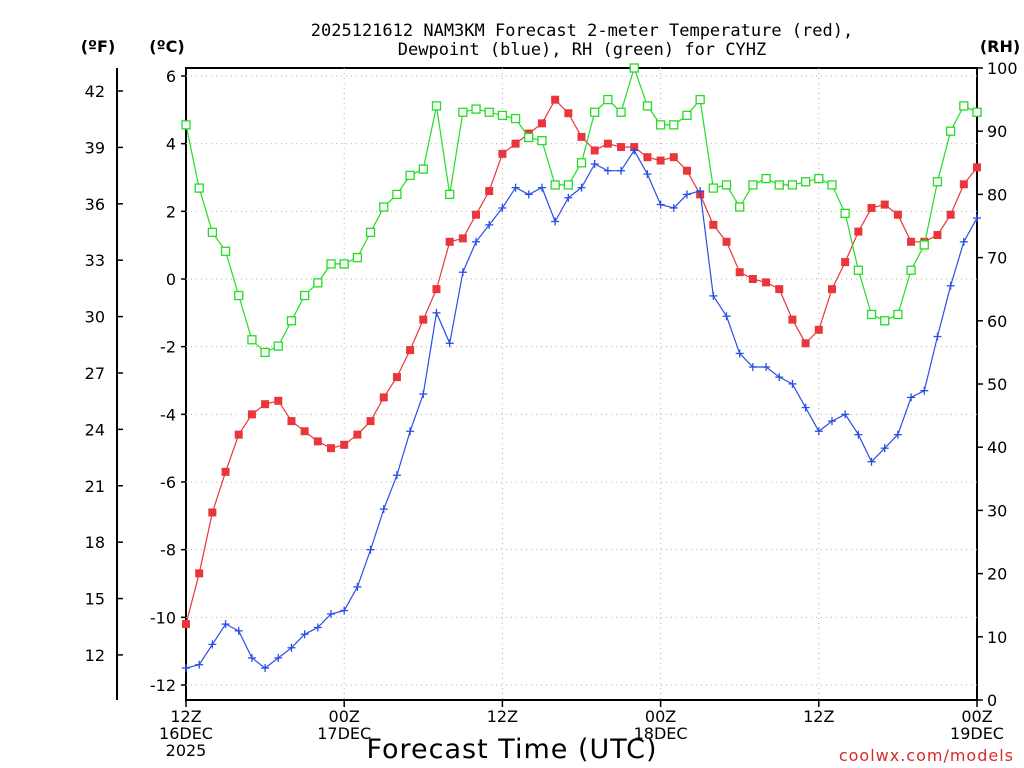 This screenshot has height=768, width=1024. Describe the element at coordinates (95, 429) in the screenshot. I see `fahrenheit-tick-label: 24` at that location.